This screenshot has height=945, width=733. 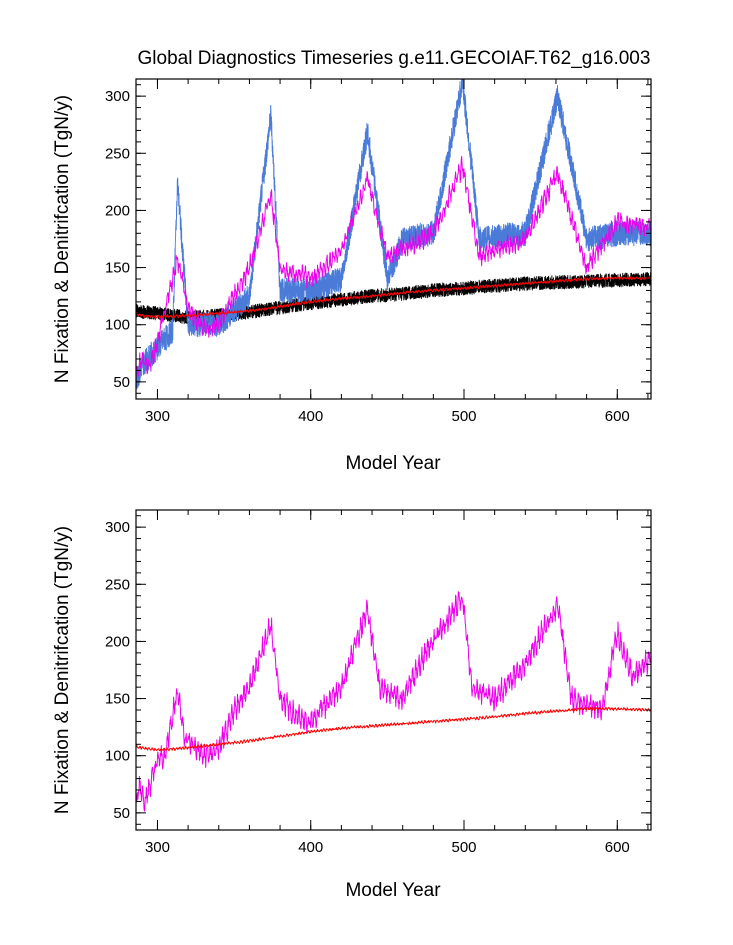 I want to click on top-y-axis-label: N Fixation & Denitrifcation (TgN/y), so click(x=62, y=239).